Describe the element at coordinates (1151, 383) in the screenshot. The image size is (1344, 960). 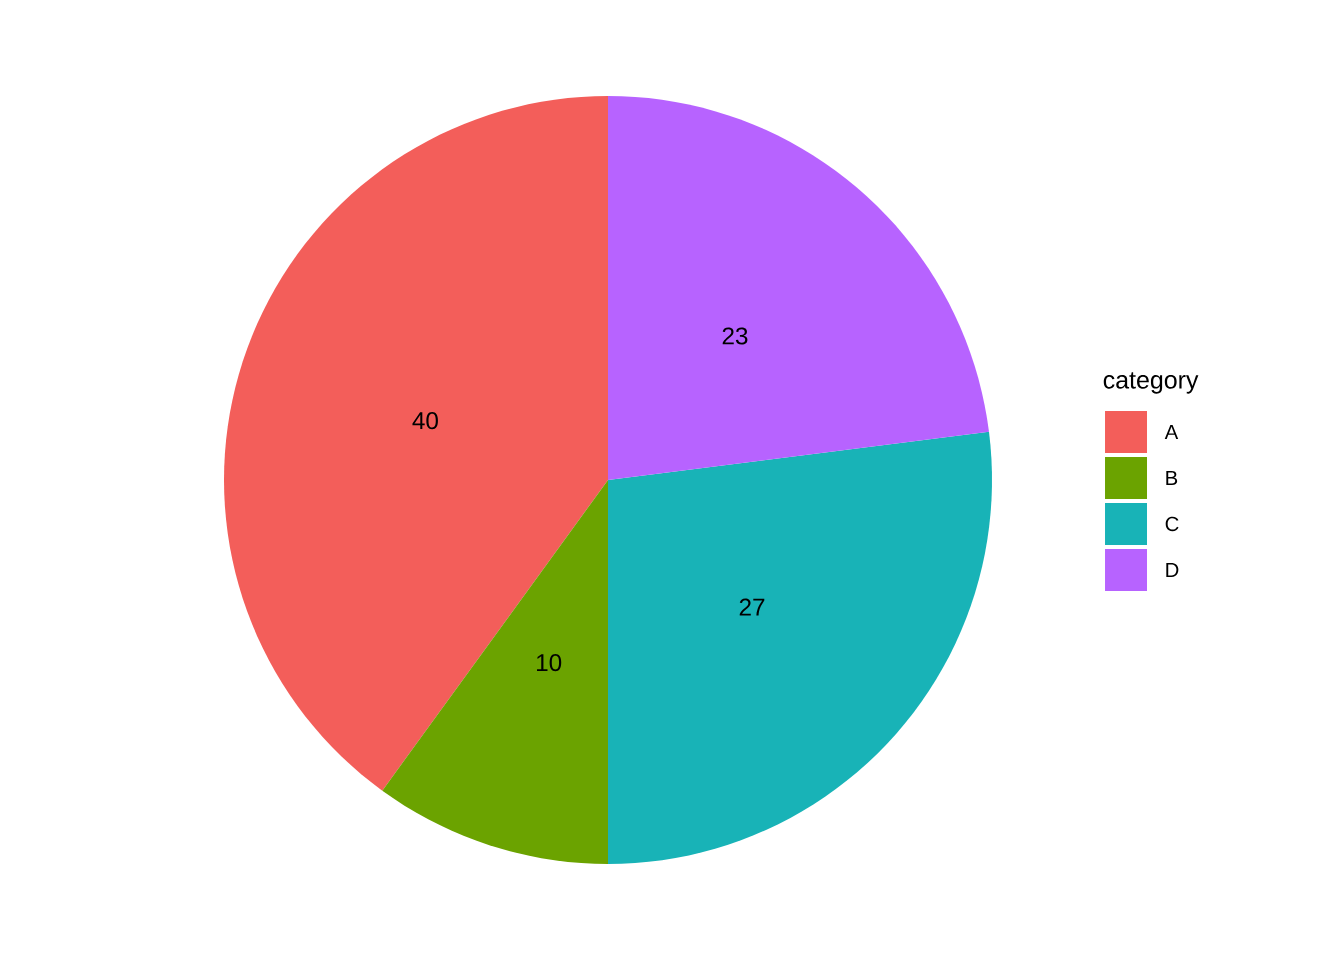
I see `legend-title: category` at that location.